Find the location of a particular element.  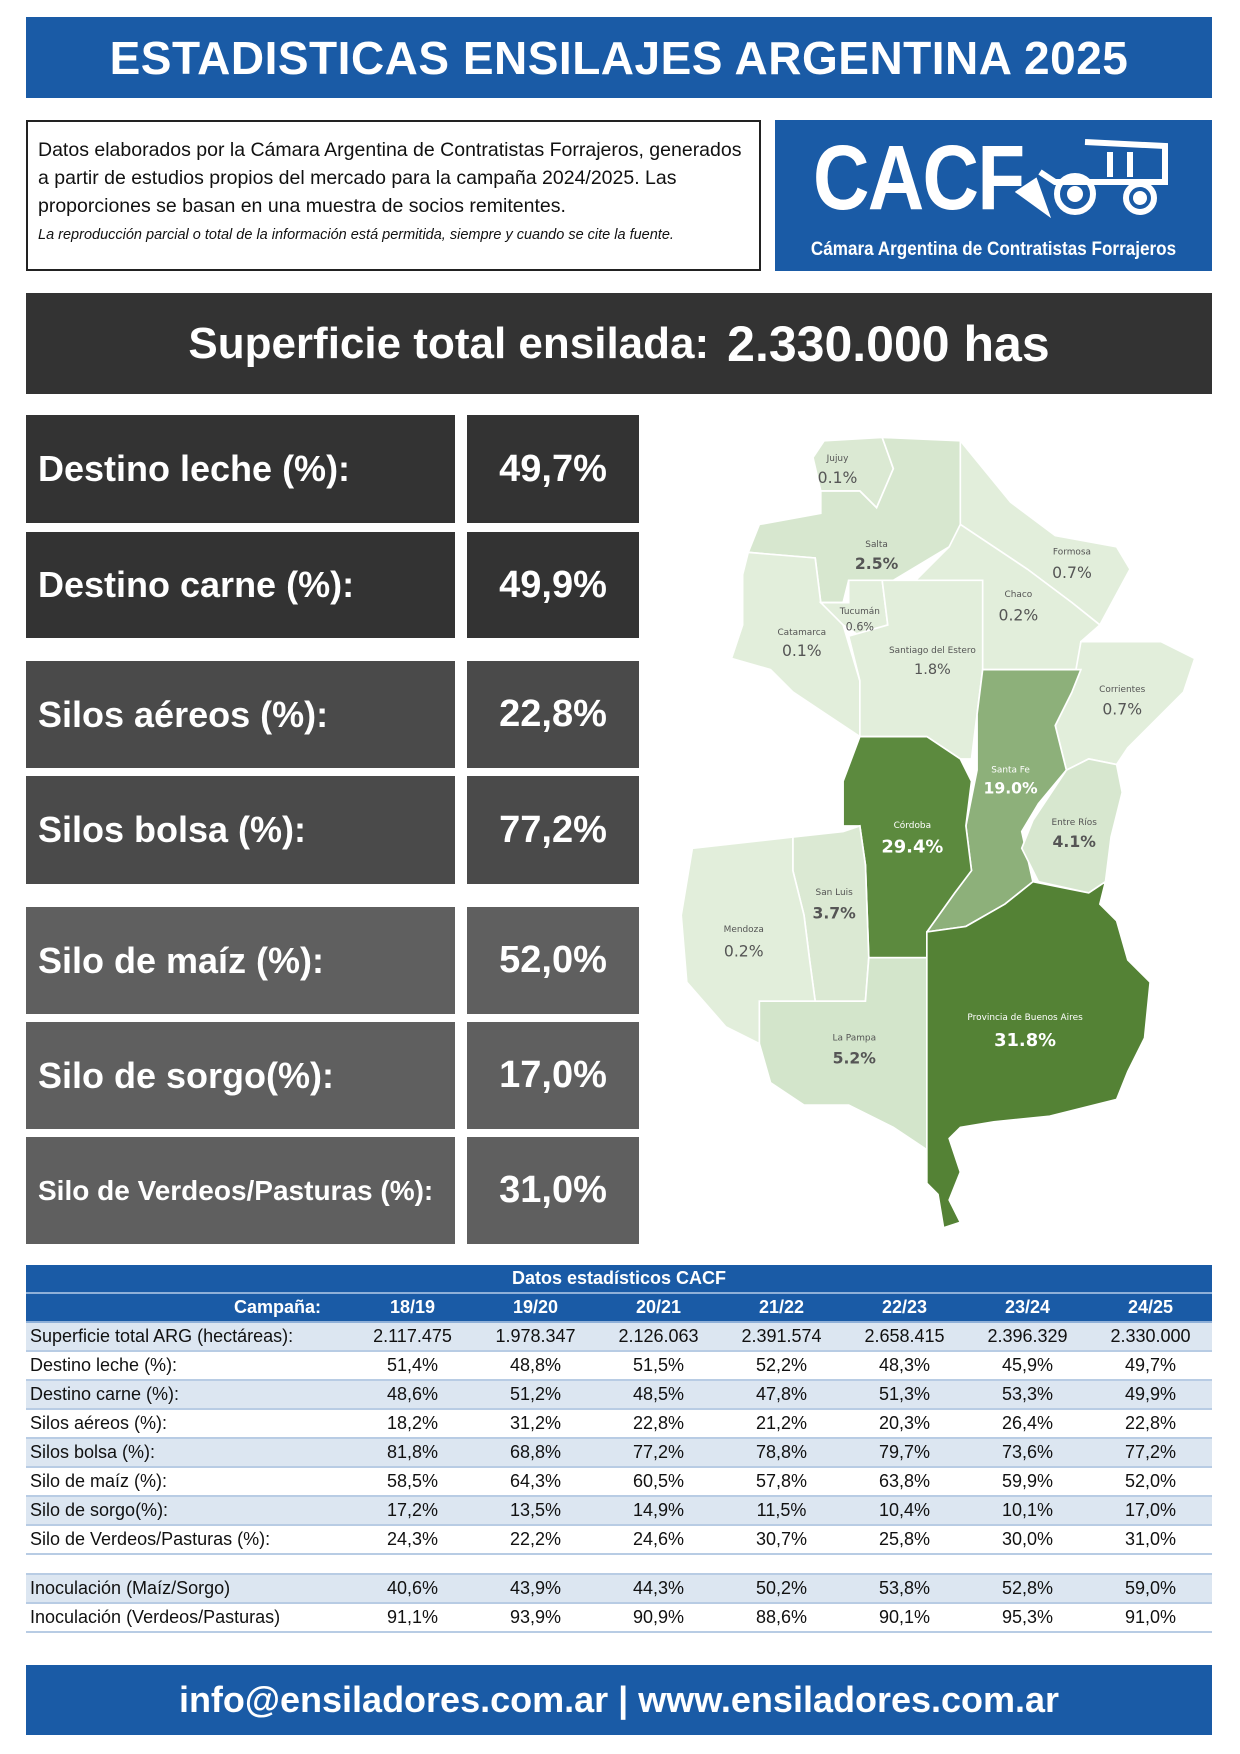

superficie-value: 2.330.000 has is located at coordinates (888, 343).